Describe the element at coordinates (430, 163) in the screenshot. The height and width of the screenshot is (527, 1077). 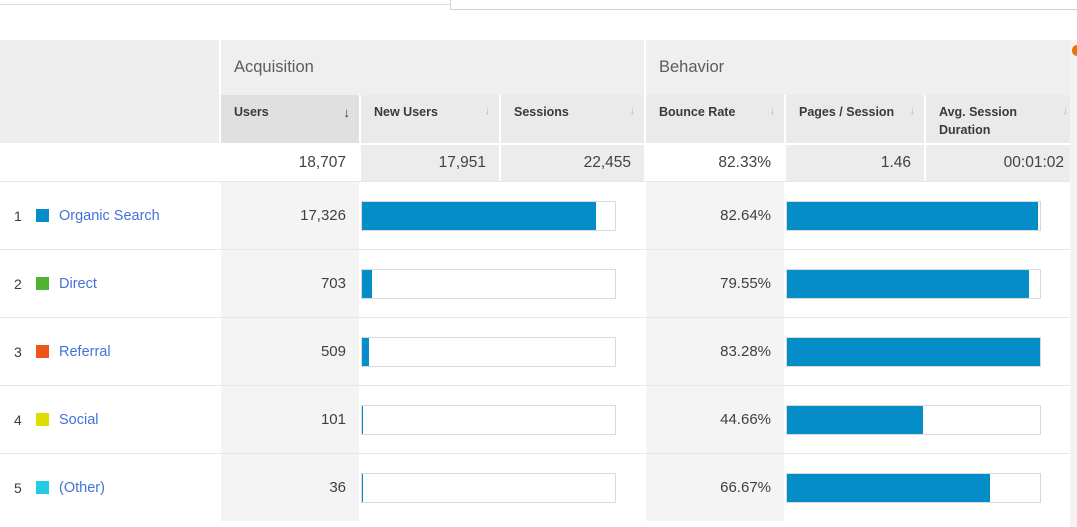
I see `totals-new-users: 17,951` at that location.